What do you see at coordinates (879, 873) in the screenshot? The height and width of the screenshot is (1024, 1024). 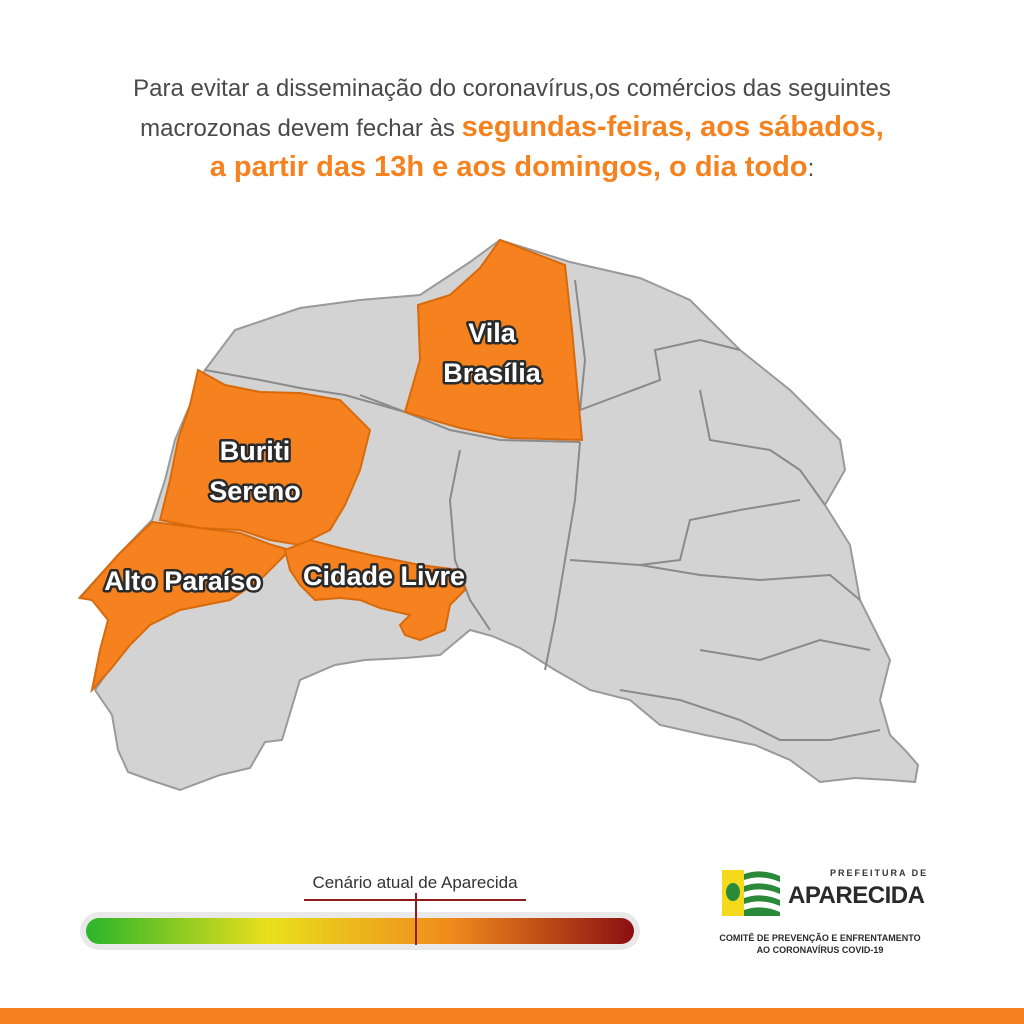 I see `logo-prefeitura-text: PREFEITURA DE` at bounding box center [879, 873].